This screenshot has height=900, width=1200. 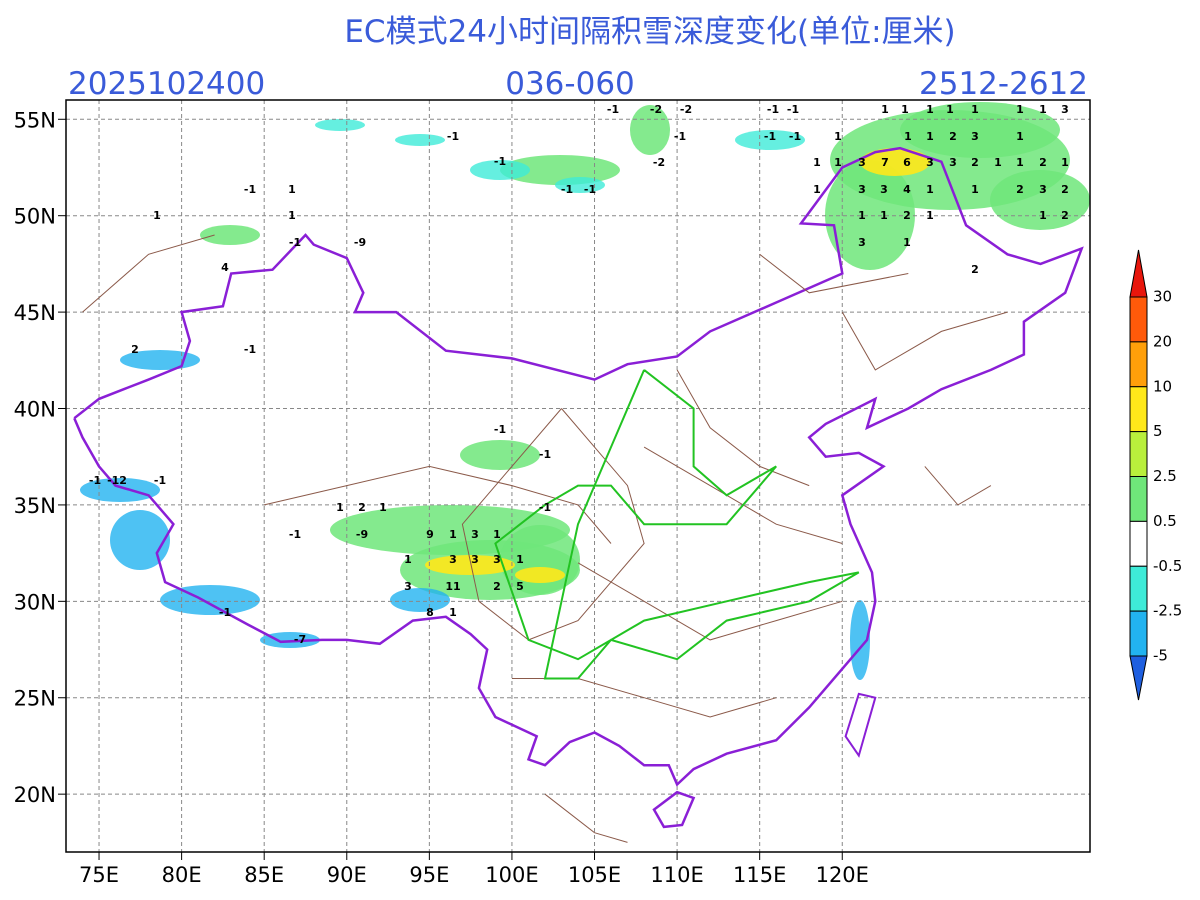 What do you see at coordinates (347, 875) in the screenshot?
I see `lon-label: 90E` at bounding box center [347, 875].